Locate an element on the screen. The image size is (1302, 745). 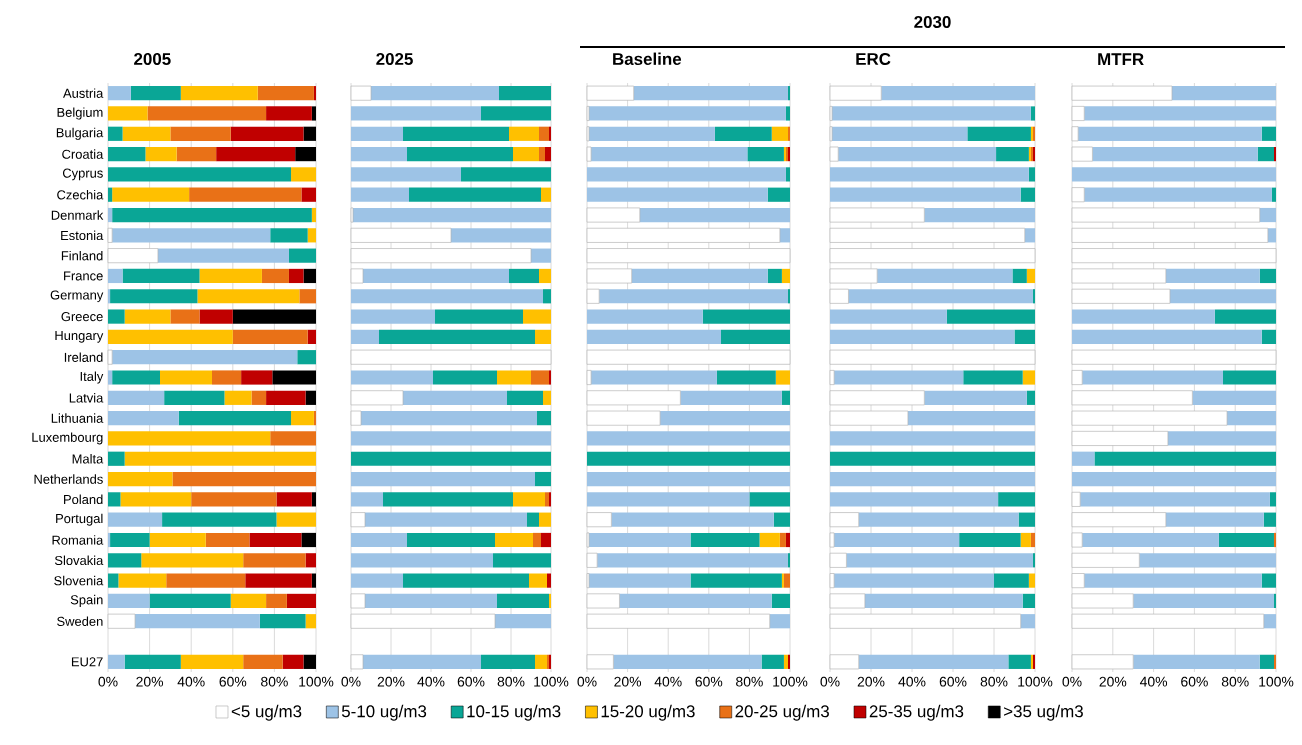
y-tick-label: Belgium is located at coordinates (80, 113).